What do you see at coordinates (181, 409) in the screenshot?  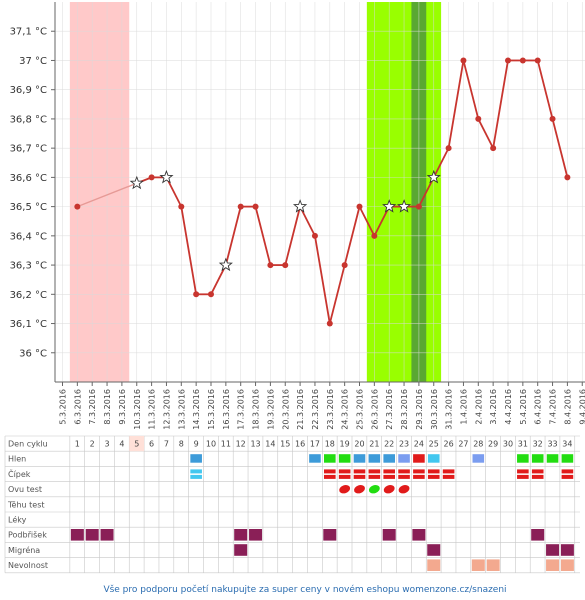 I see `x-tick-label: 13.3.2016` at bounding box center [181, 409].